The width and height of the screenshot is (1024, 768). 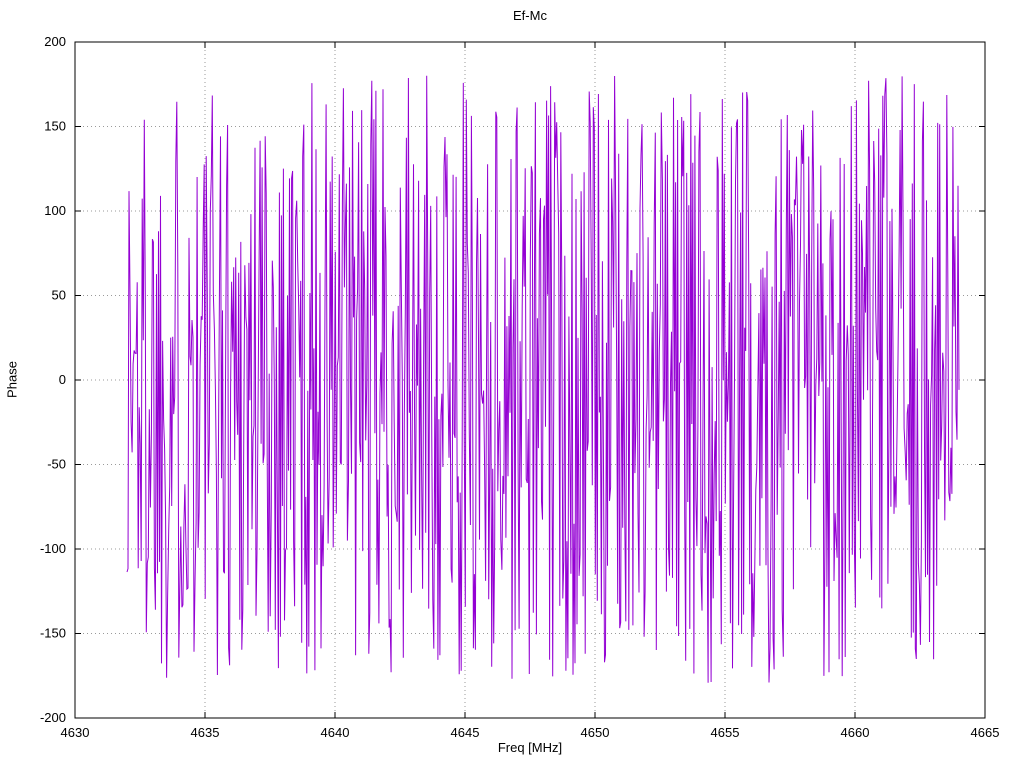 What do you see at coordinates (55, 210) in the screenshot?
I see `y-tick-label: 100` at bounding box center [55, 210].